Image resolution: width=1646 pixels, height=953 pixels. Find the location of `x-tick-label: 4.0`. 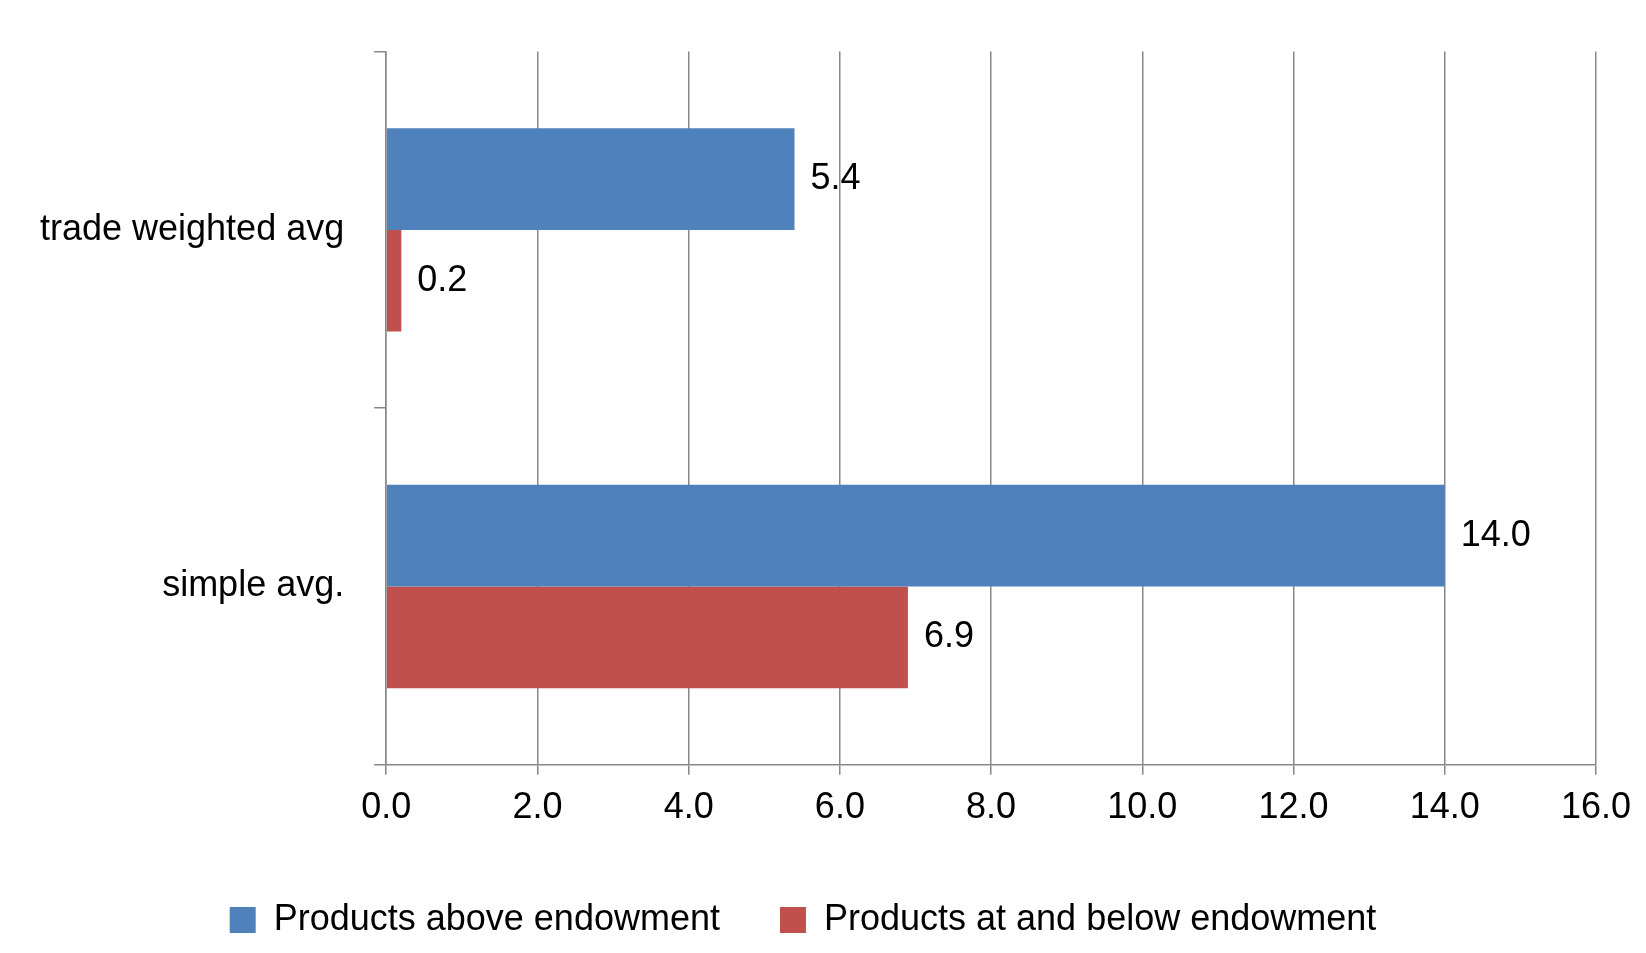

x-tick-label: 4.0 is located at coordinates (688, 806).